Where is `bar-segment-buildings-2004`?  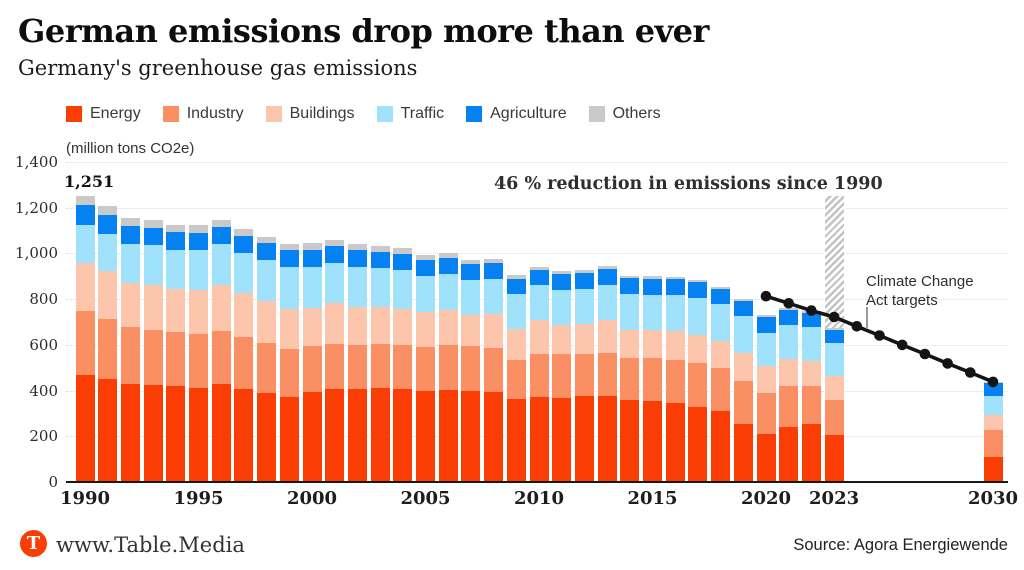
bar-segment-buildings-2004 is located at coordinates (403, 326).